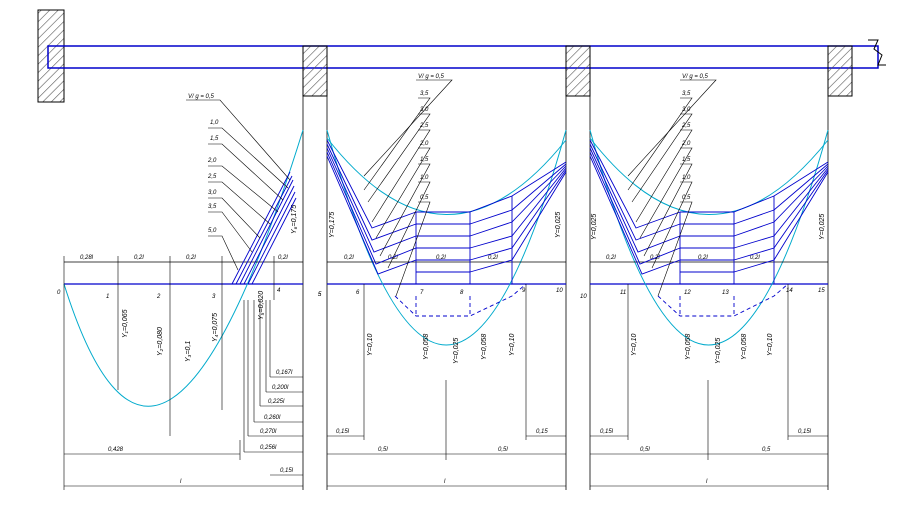 The height and width of the screenshot is (519, 904). What do you see at coordinates (268, 432) in the screenshot?
I see `dim-label: 0,270l` at bounding box center [268, 432].